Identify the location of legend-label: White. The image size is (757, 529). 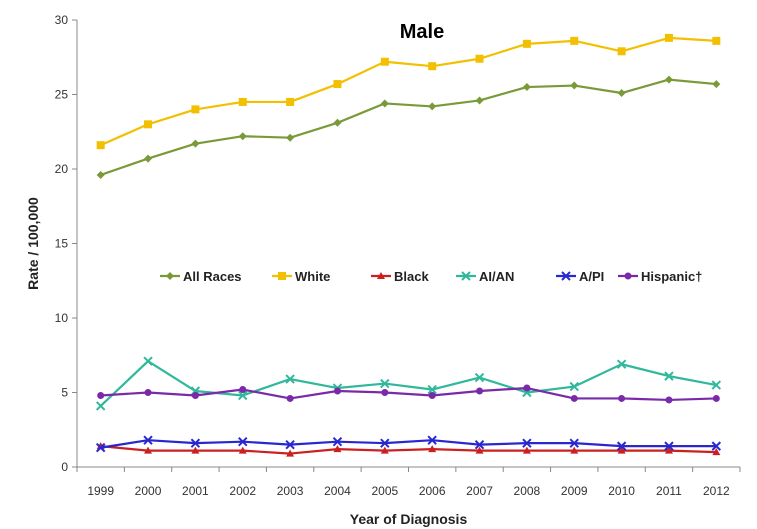
(312, 276).